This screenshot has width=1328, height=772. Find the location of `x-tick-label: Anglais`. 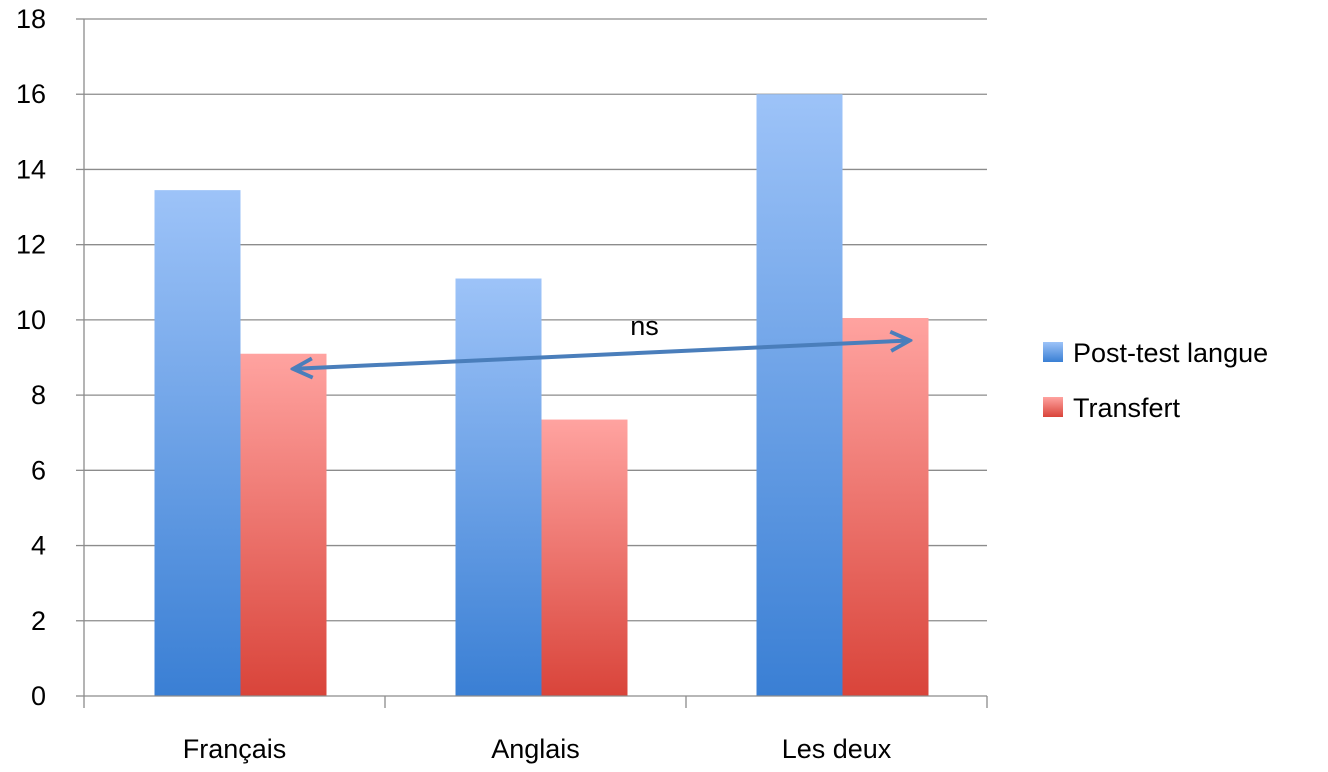

x-tick-label: Anglais is located at coordinates (535, 749).